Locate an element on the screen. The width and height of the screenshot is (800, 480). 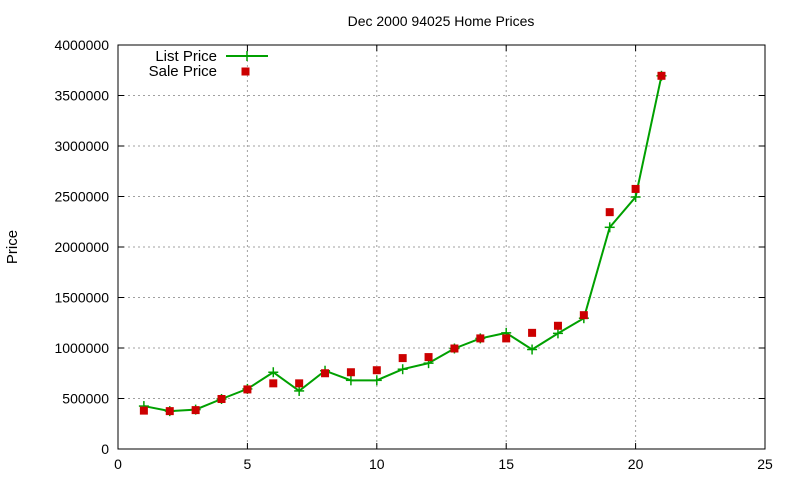
legend: List Price Sale Price is located at coordinates (208, 64).